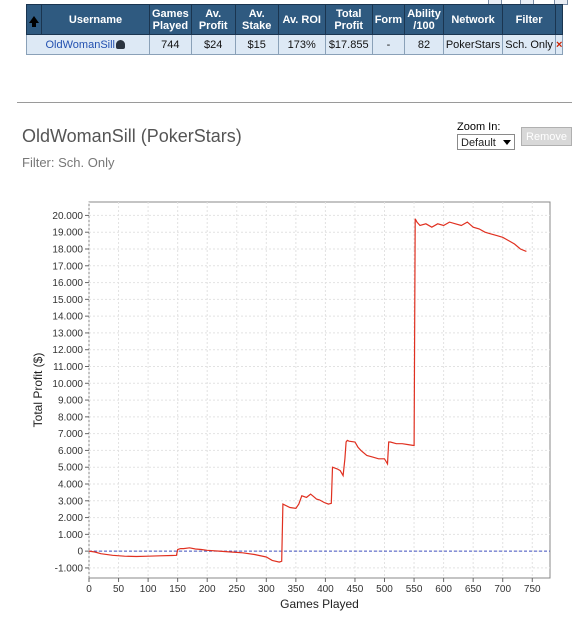 The height and width of the screenshot is (621, 572). What do you see at coordinates (473, 19) in the screenshot?
I see `header-network: Network` at bounding box center [473, 19].